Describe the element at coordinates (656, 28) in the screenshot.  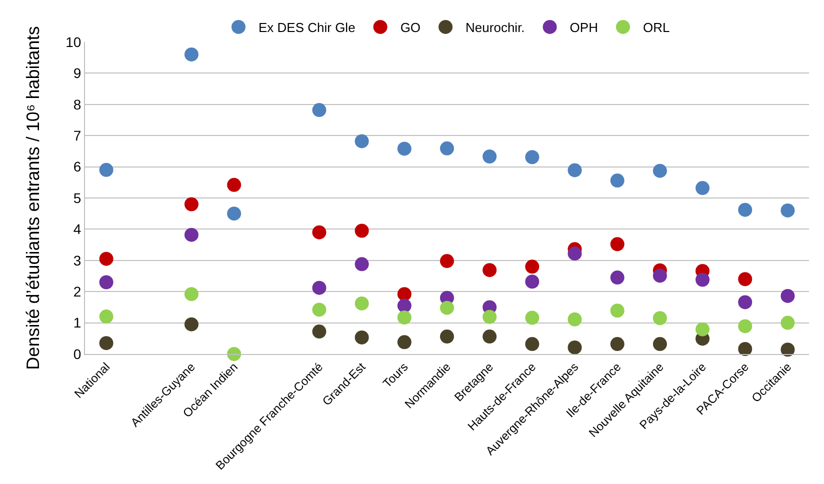
I see `legend-label: ORL` at that location.